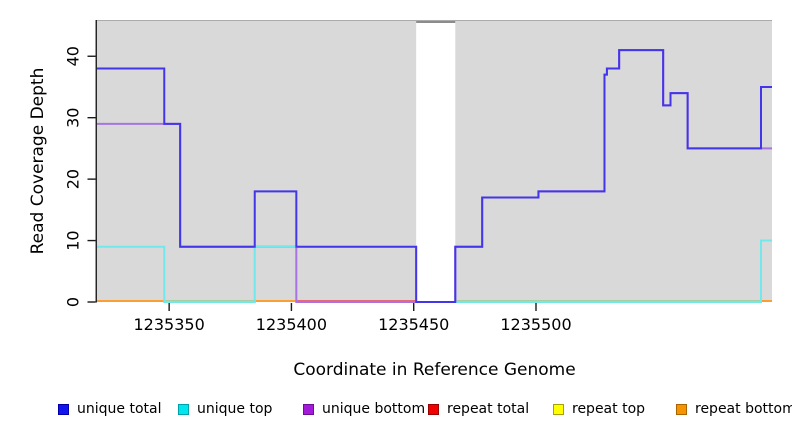 The height and width of the screenshot is (432, 792). I want to click on x-axis-title: Coordinate in Reference Genome, so click(434, 370).